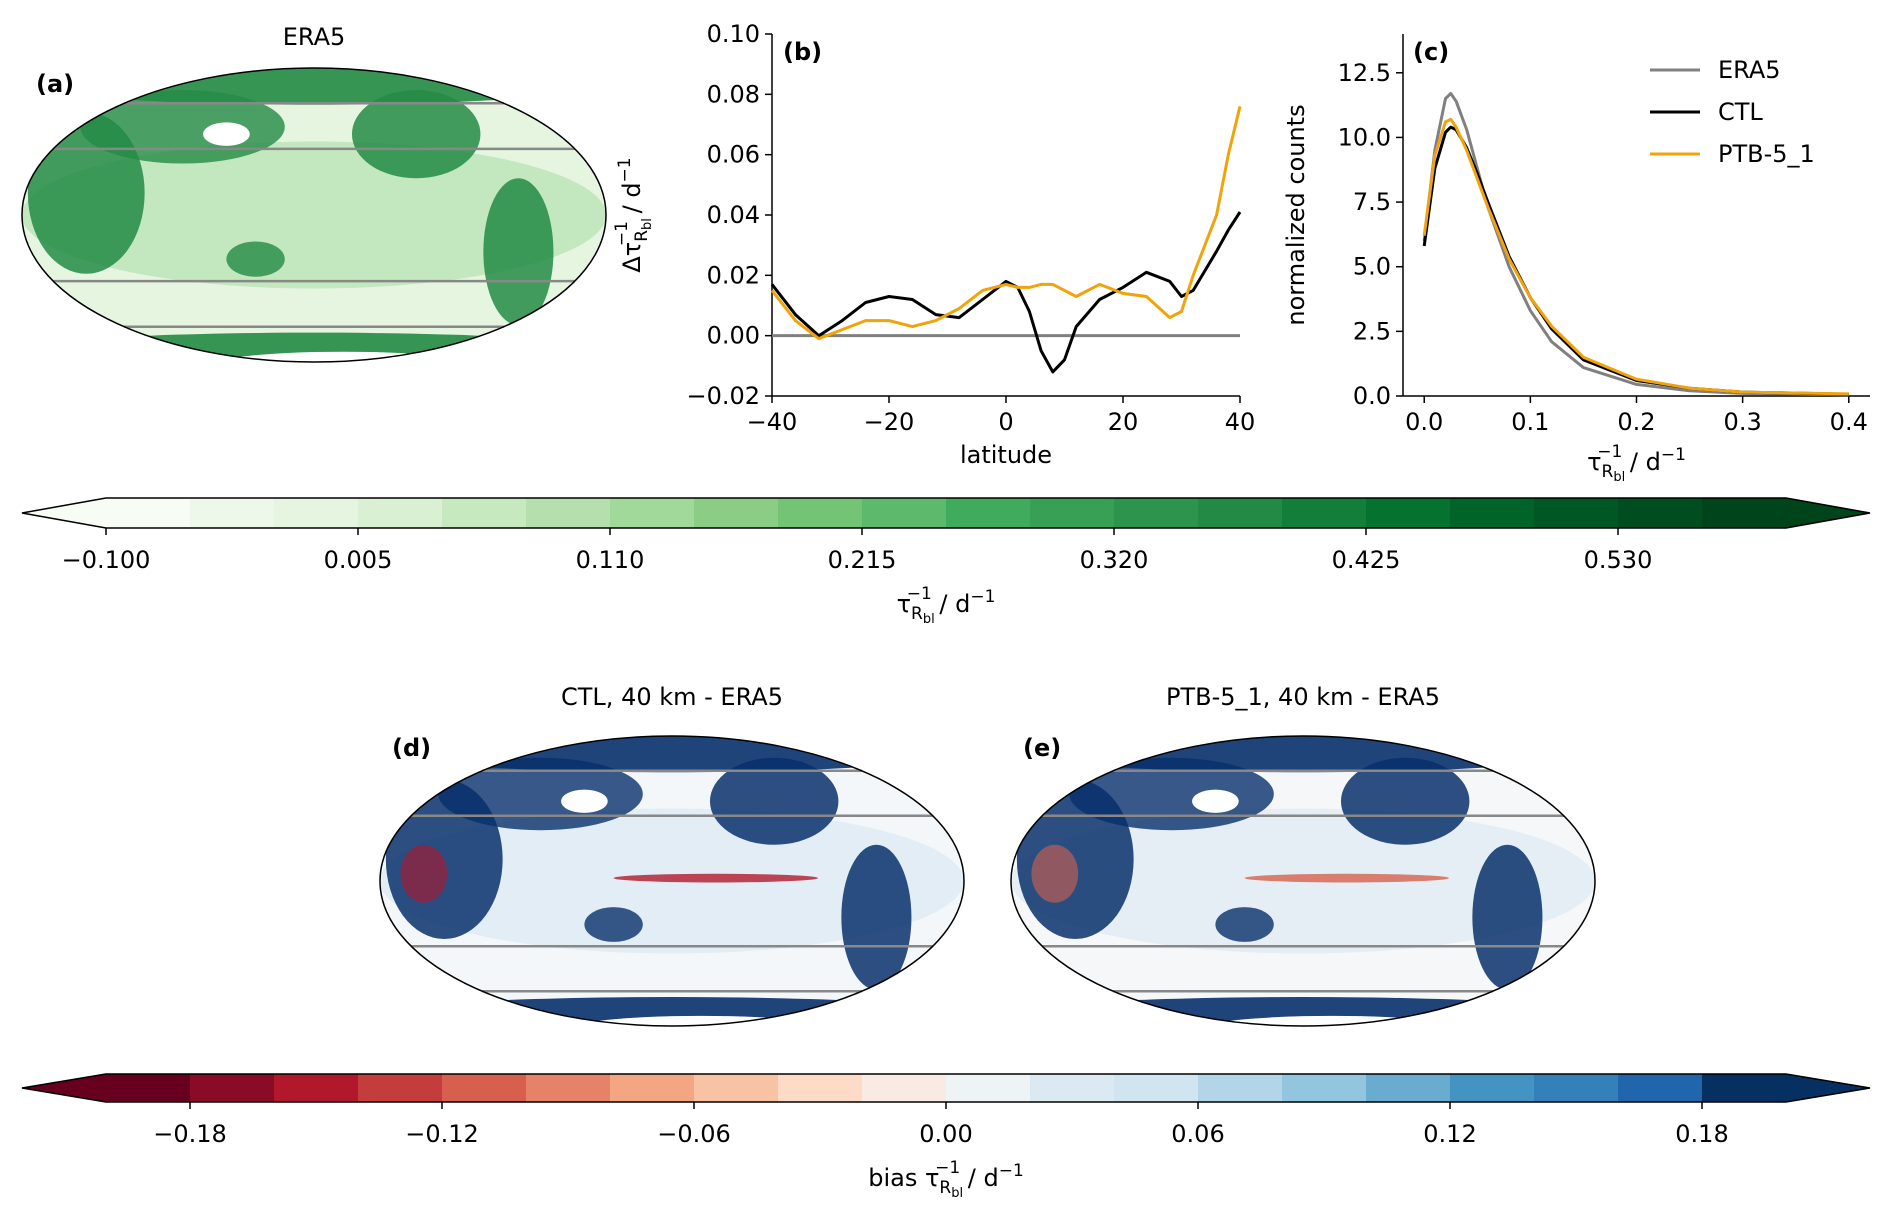  Describe the element at coordinates (1364, 73) in the screenshot. I see `y-tick-label: 12.5` at that location.